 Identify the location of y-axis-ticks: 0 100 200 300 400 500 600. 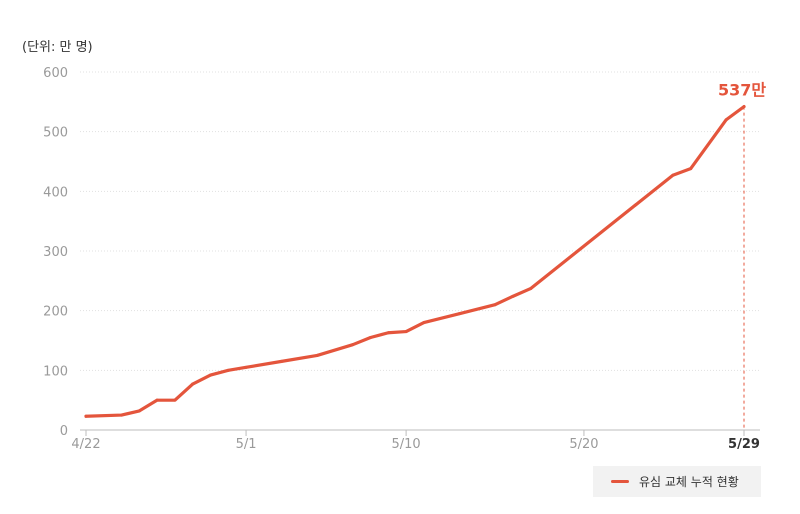
(55, 252).